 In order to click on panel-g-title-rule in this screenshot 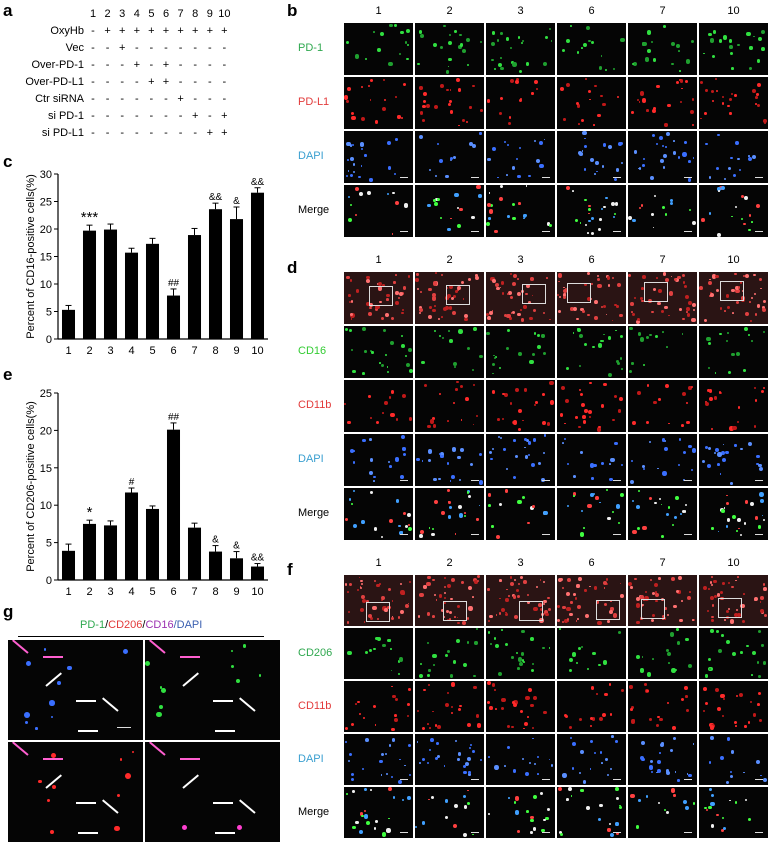, I will do `click(141, 636)`.